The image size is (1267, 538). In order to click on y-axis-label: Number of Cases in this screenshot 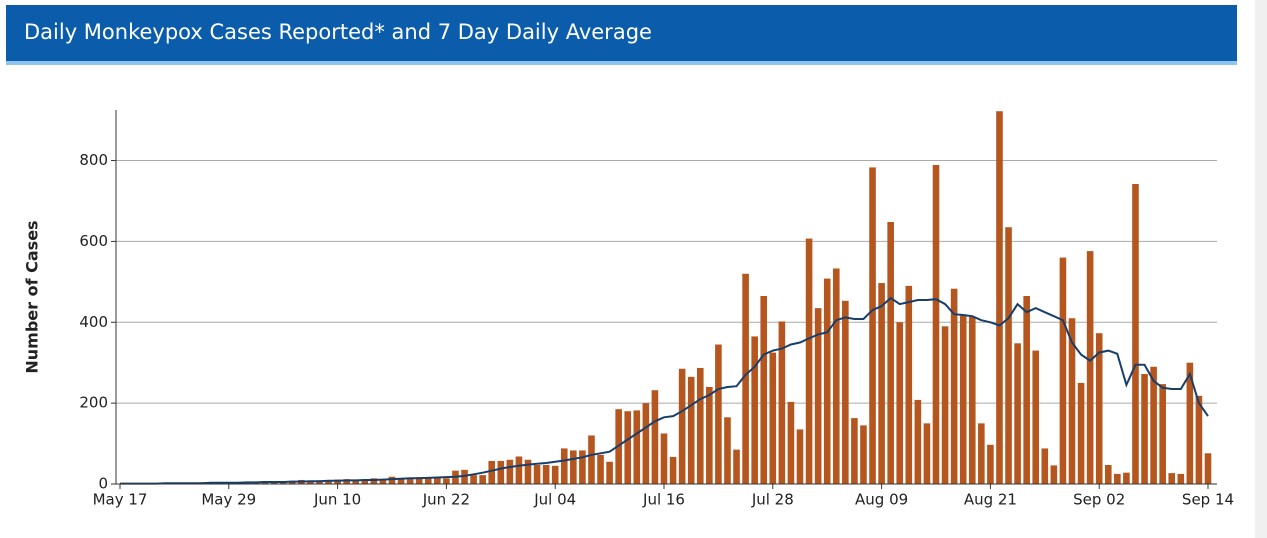, I will do `click(32, 296)`.